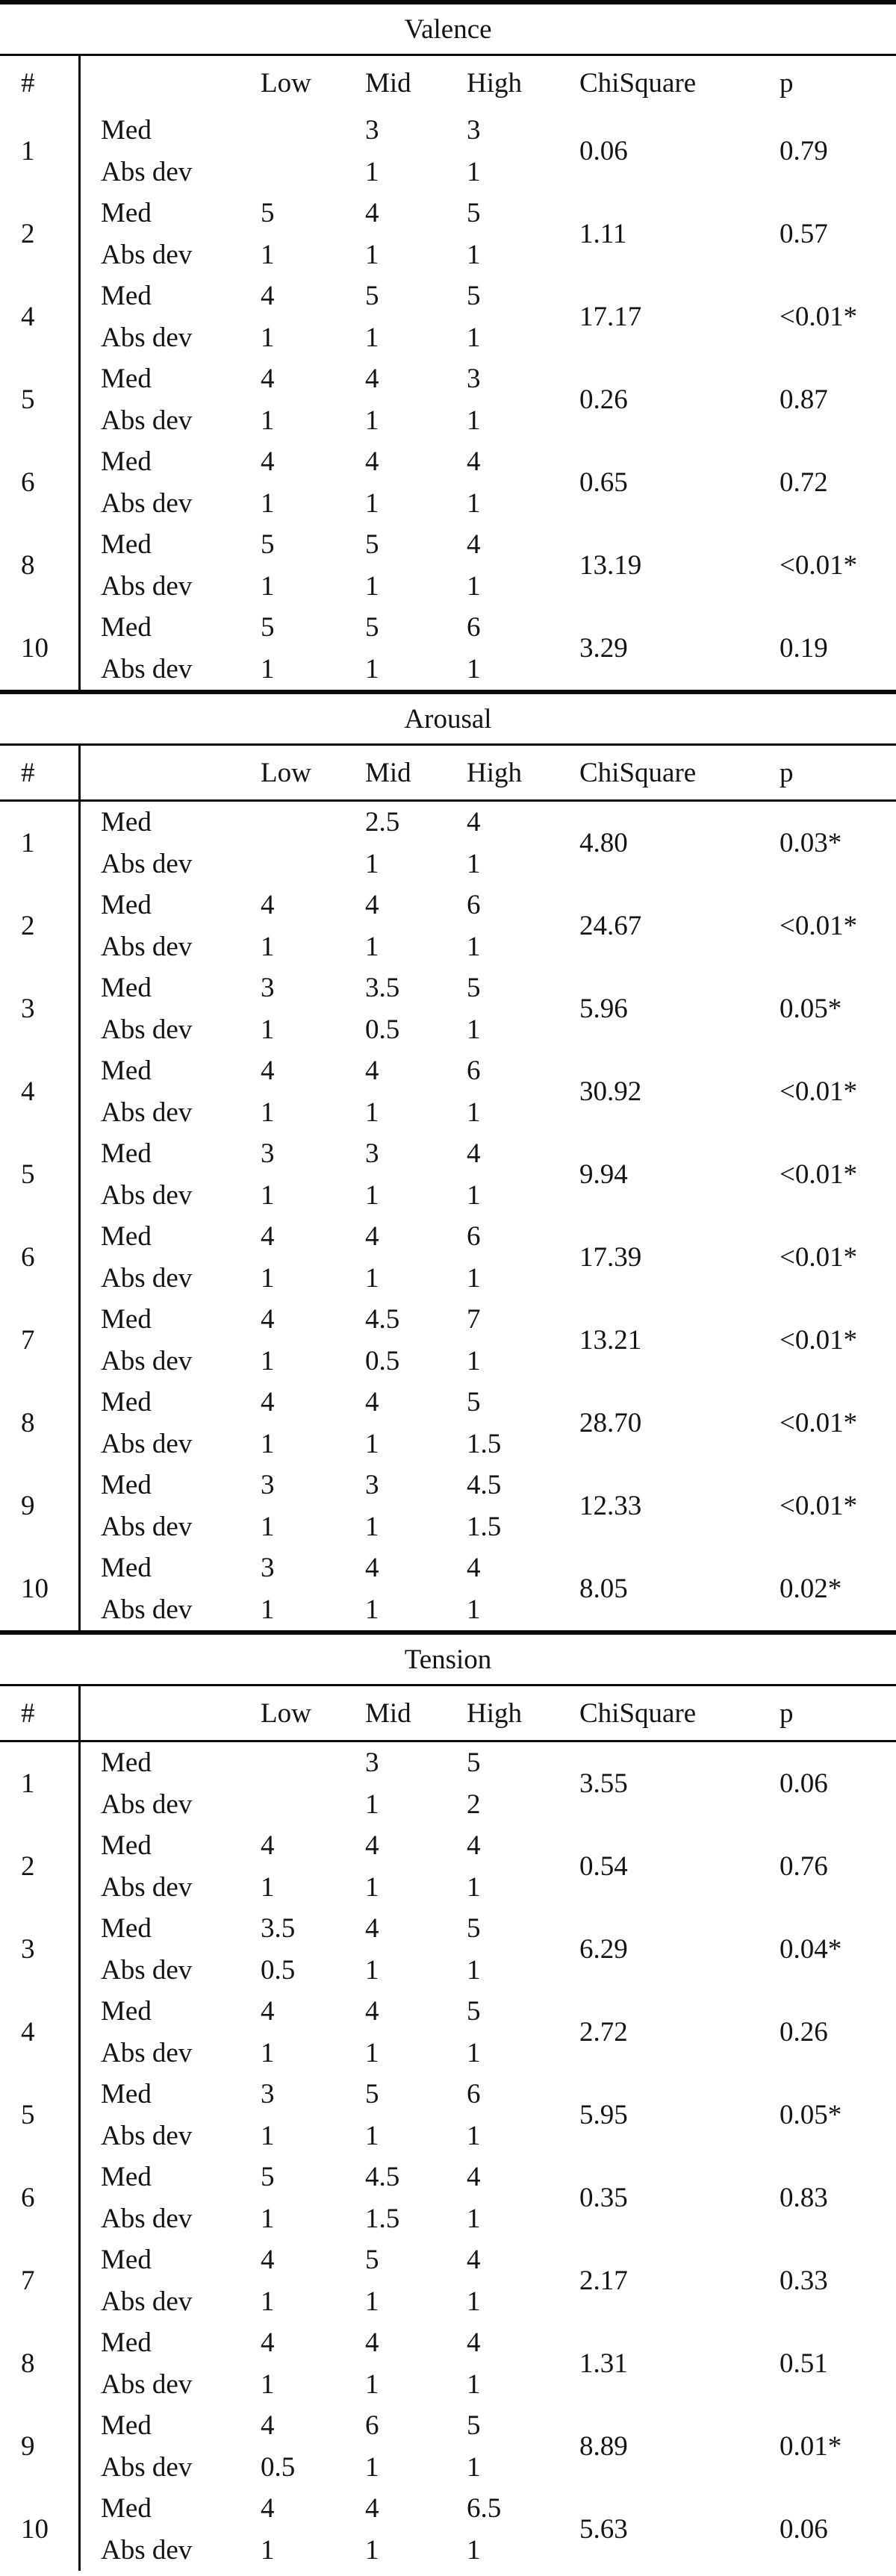 The height and width of the screenshot is (2576, 896). What do you see at coordinates (448, 772) in the screenshot?
I see `column-header-row: # Low Mid High ChiSquare p` at bounding box center [448, 772].